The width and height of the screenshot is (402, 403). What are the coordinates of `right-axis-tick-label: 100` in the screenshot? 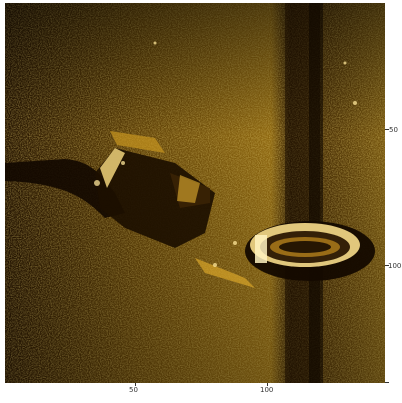 It's located at (395, 266).